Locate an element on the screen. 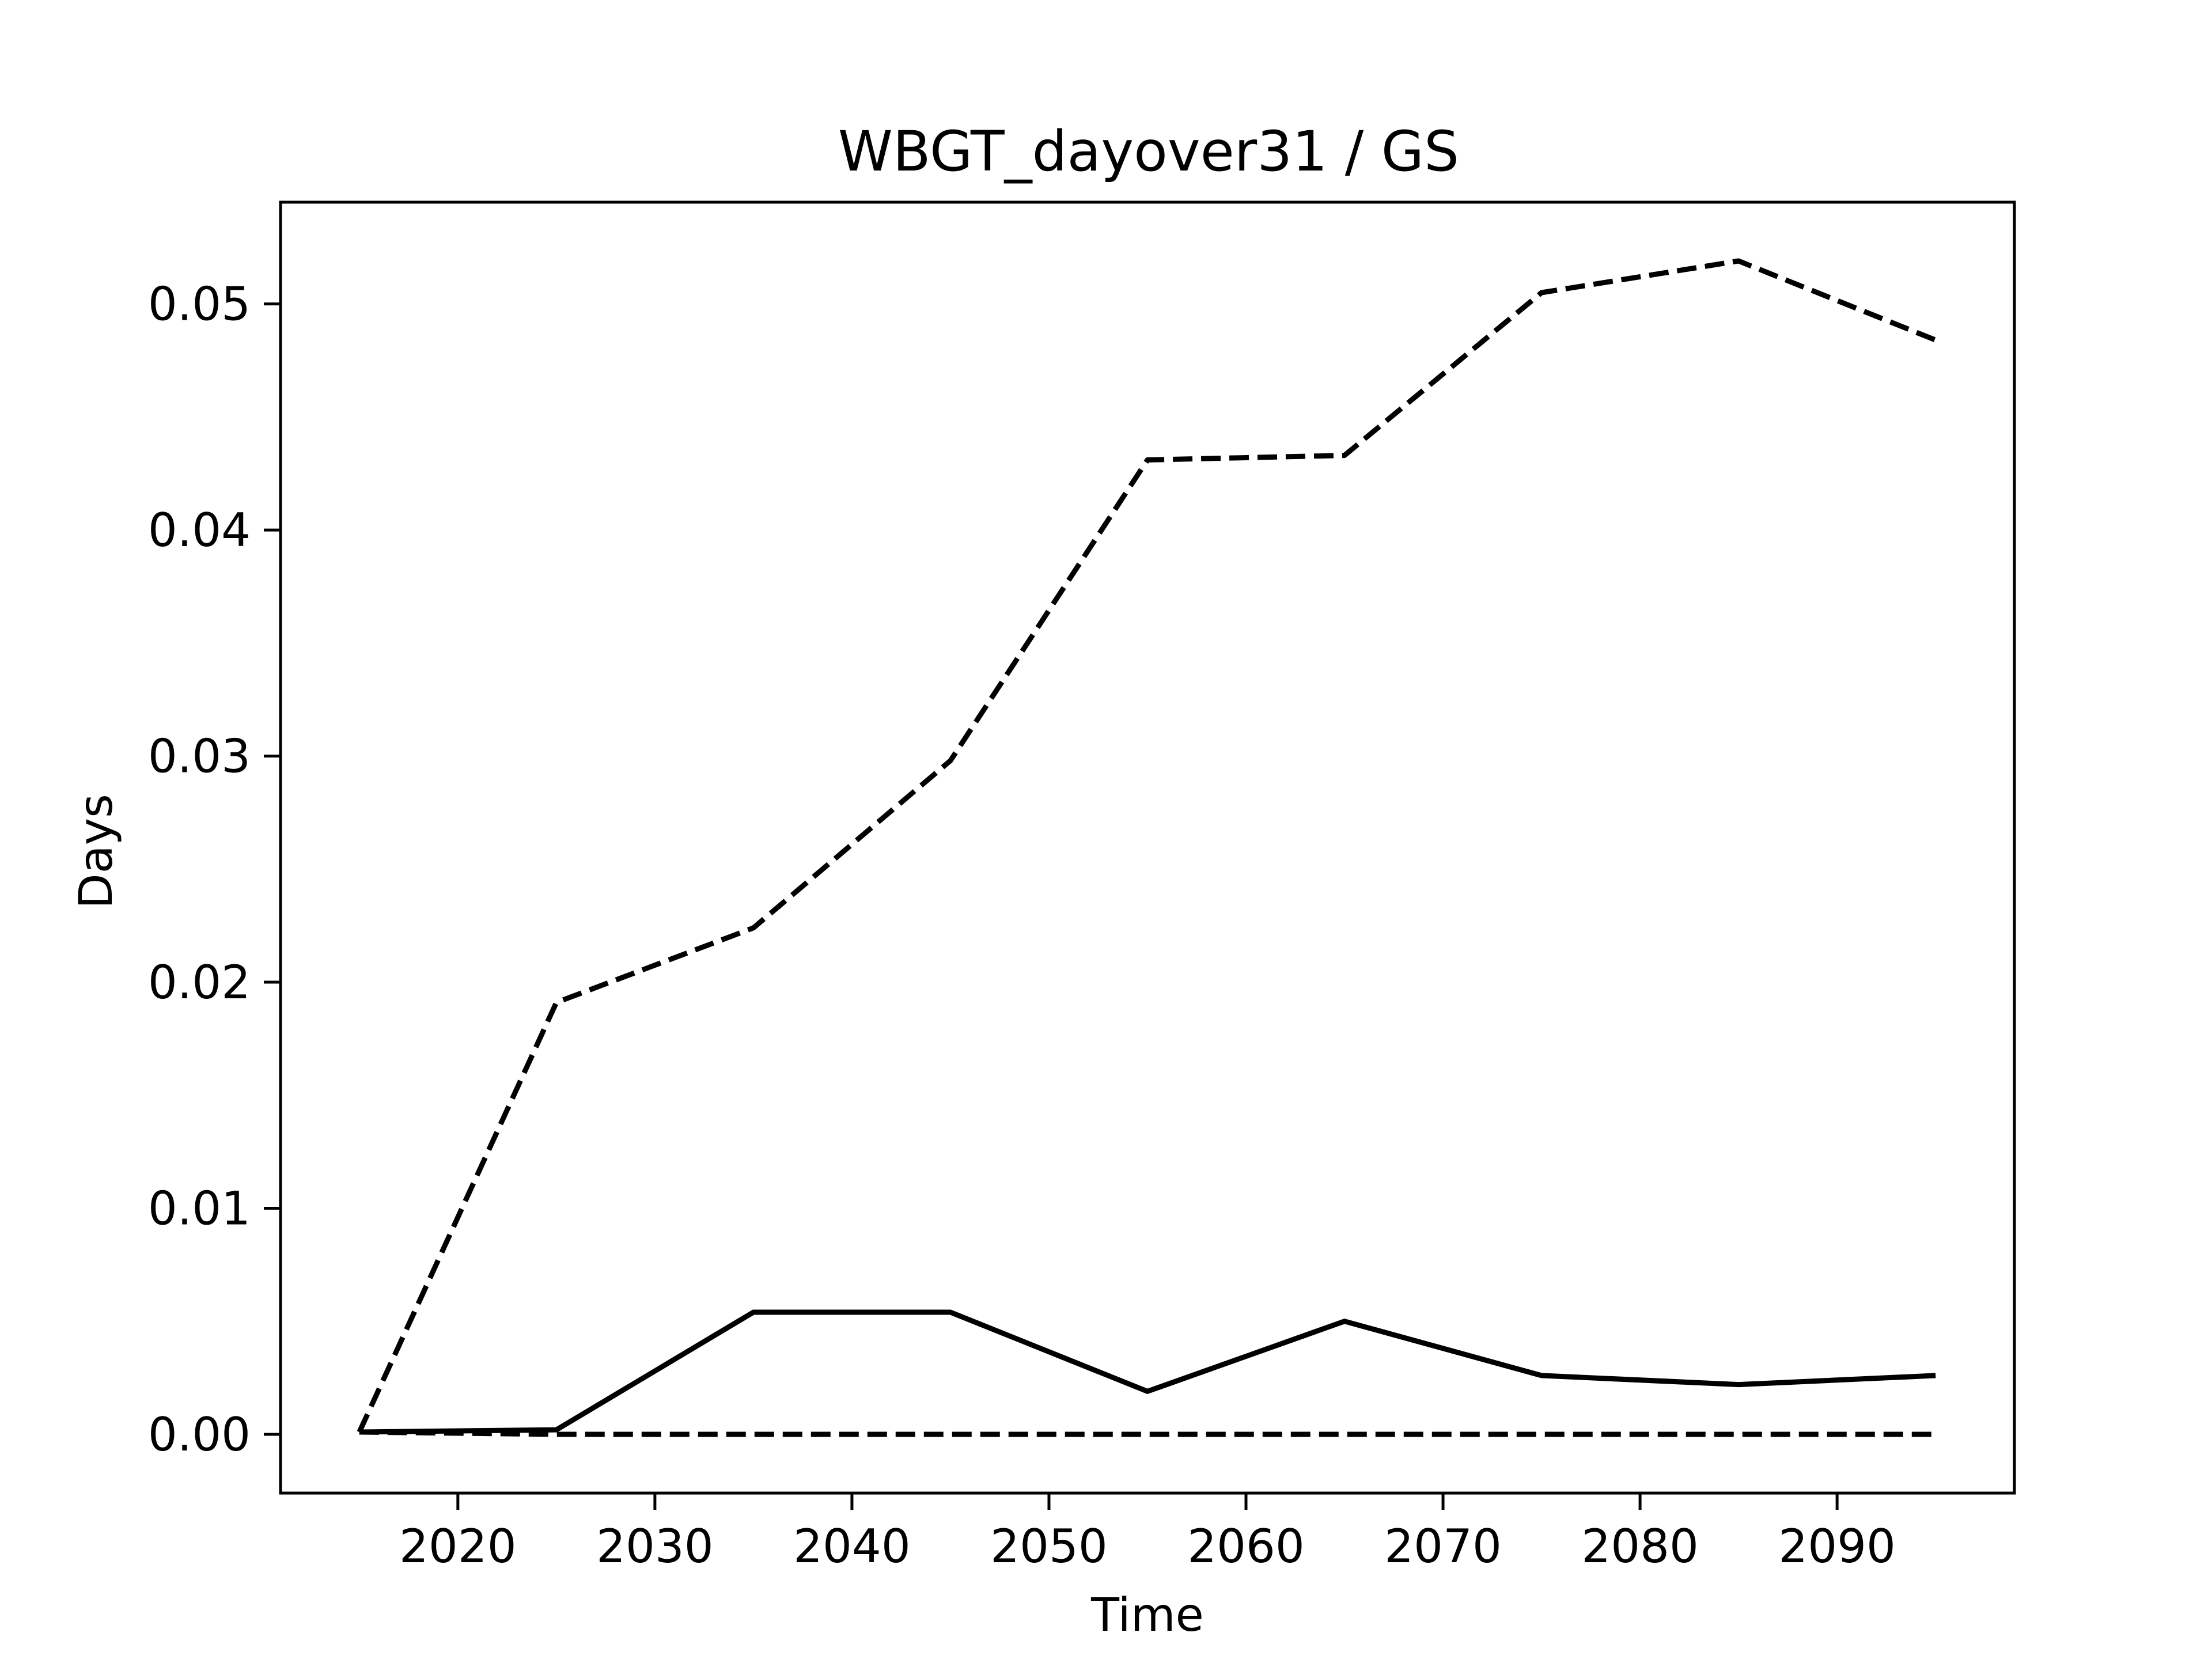 The width and height of the screenshot is (2212, 1659). x-tick-label: 2050 is located at coordinates (1049, 1546).